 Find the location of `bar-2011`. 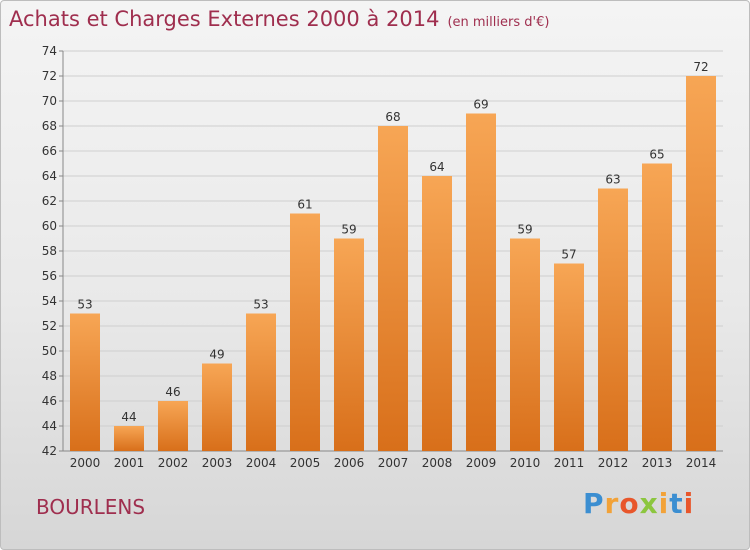

bar-2011 is located at coordinates (569, 357).